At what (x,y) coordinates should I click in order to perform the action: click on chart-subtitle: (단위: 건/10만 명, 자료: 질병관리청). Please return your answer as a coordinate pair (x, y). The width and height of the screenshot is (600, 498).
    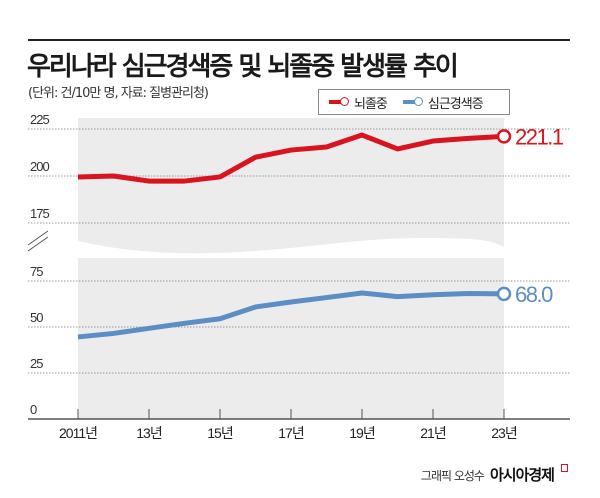
    Looking at the image, I should click on (118, 93).